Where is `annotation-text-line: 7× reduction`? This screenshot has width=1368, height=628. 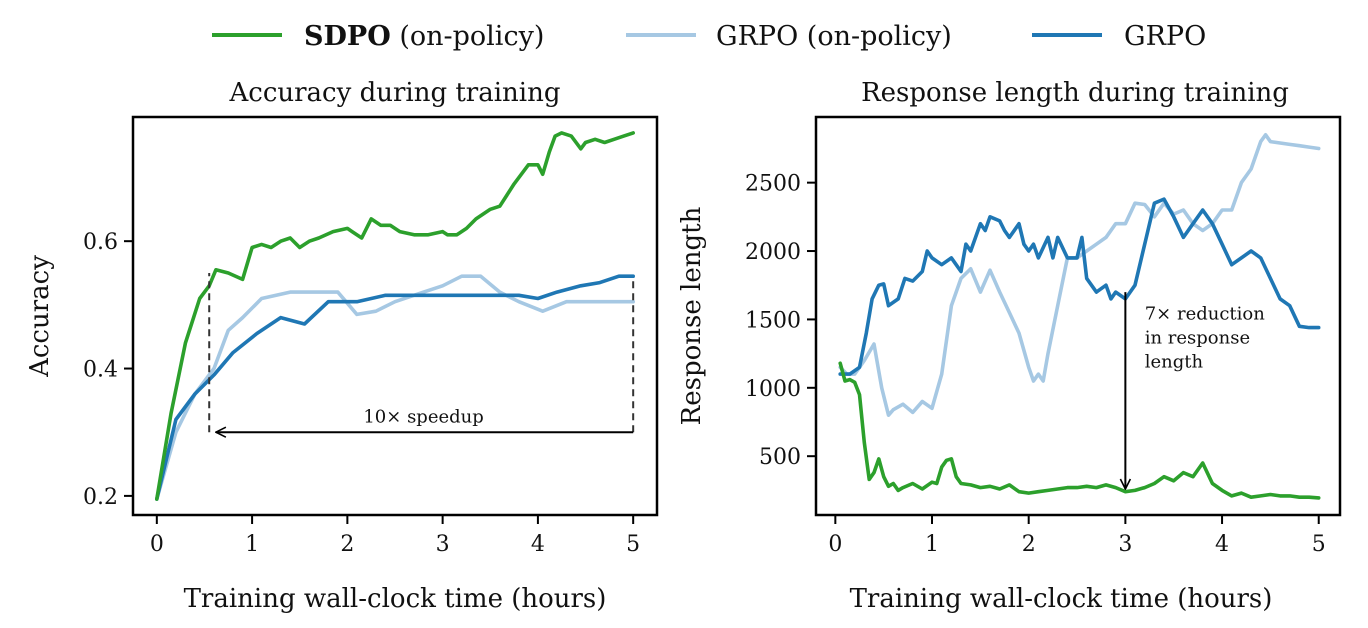
annotation-text-line: 7× reduction is located at coordinates (1205, 313).